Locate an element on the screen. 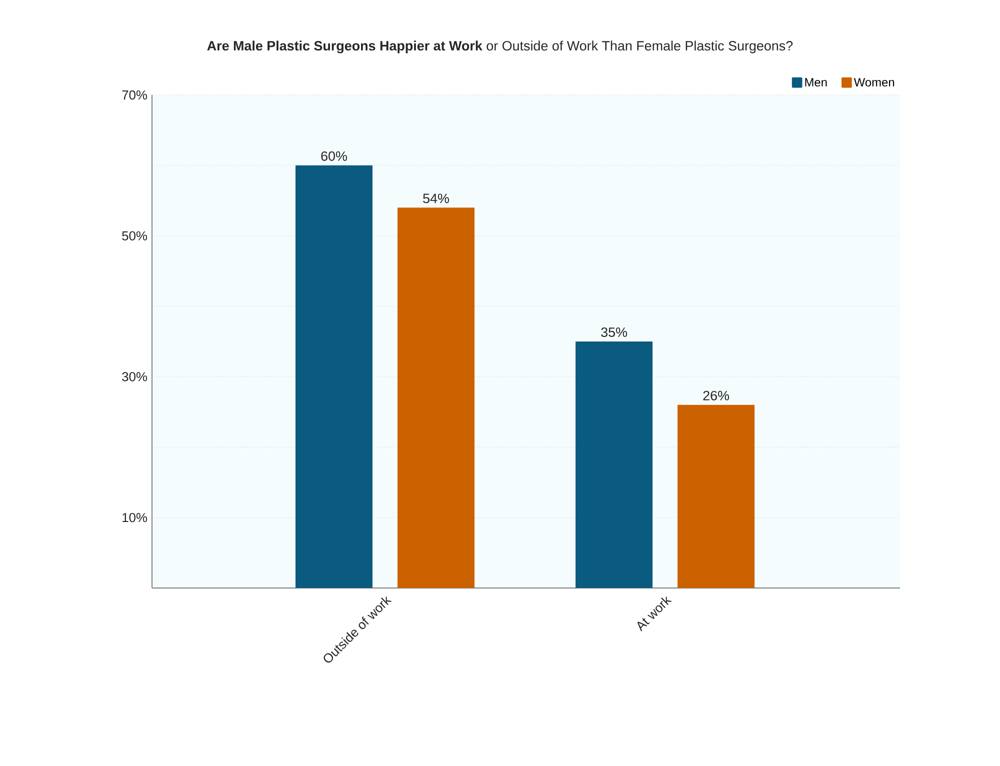  legend-label: Men is located at coordinates (816, 82).